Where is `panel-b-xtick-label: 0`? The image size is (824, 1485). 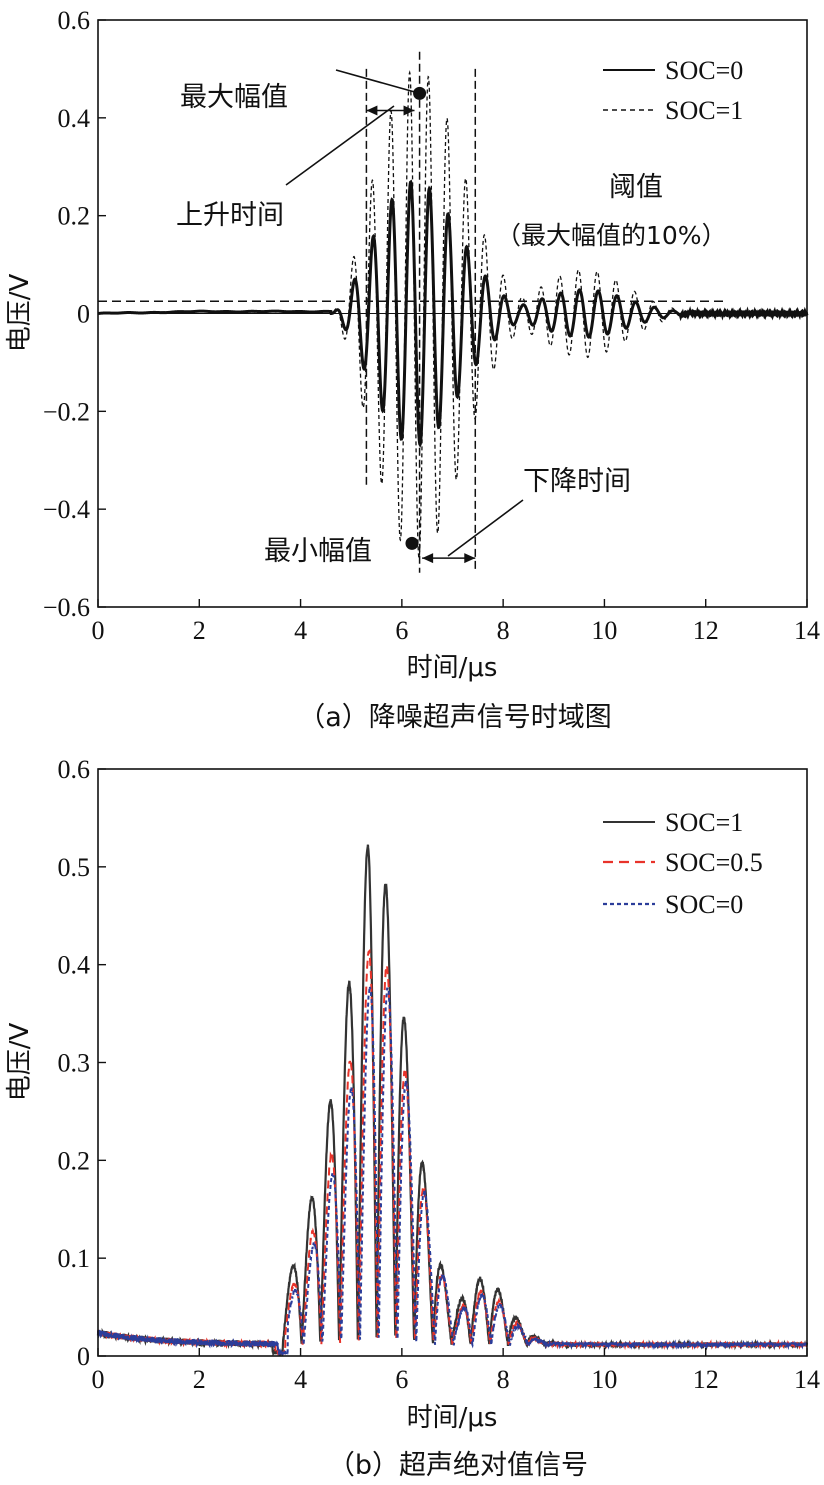 panel-b-xtick-label: 0 is located at coordinates (98, 1379).